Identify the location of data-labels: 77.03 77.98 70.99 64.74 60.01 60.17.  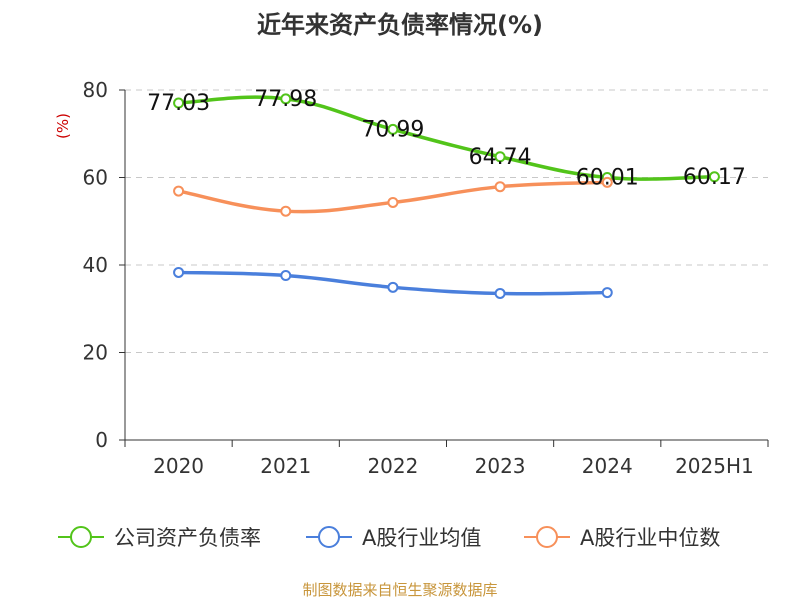
(446, 139).